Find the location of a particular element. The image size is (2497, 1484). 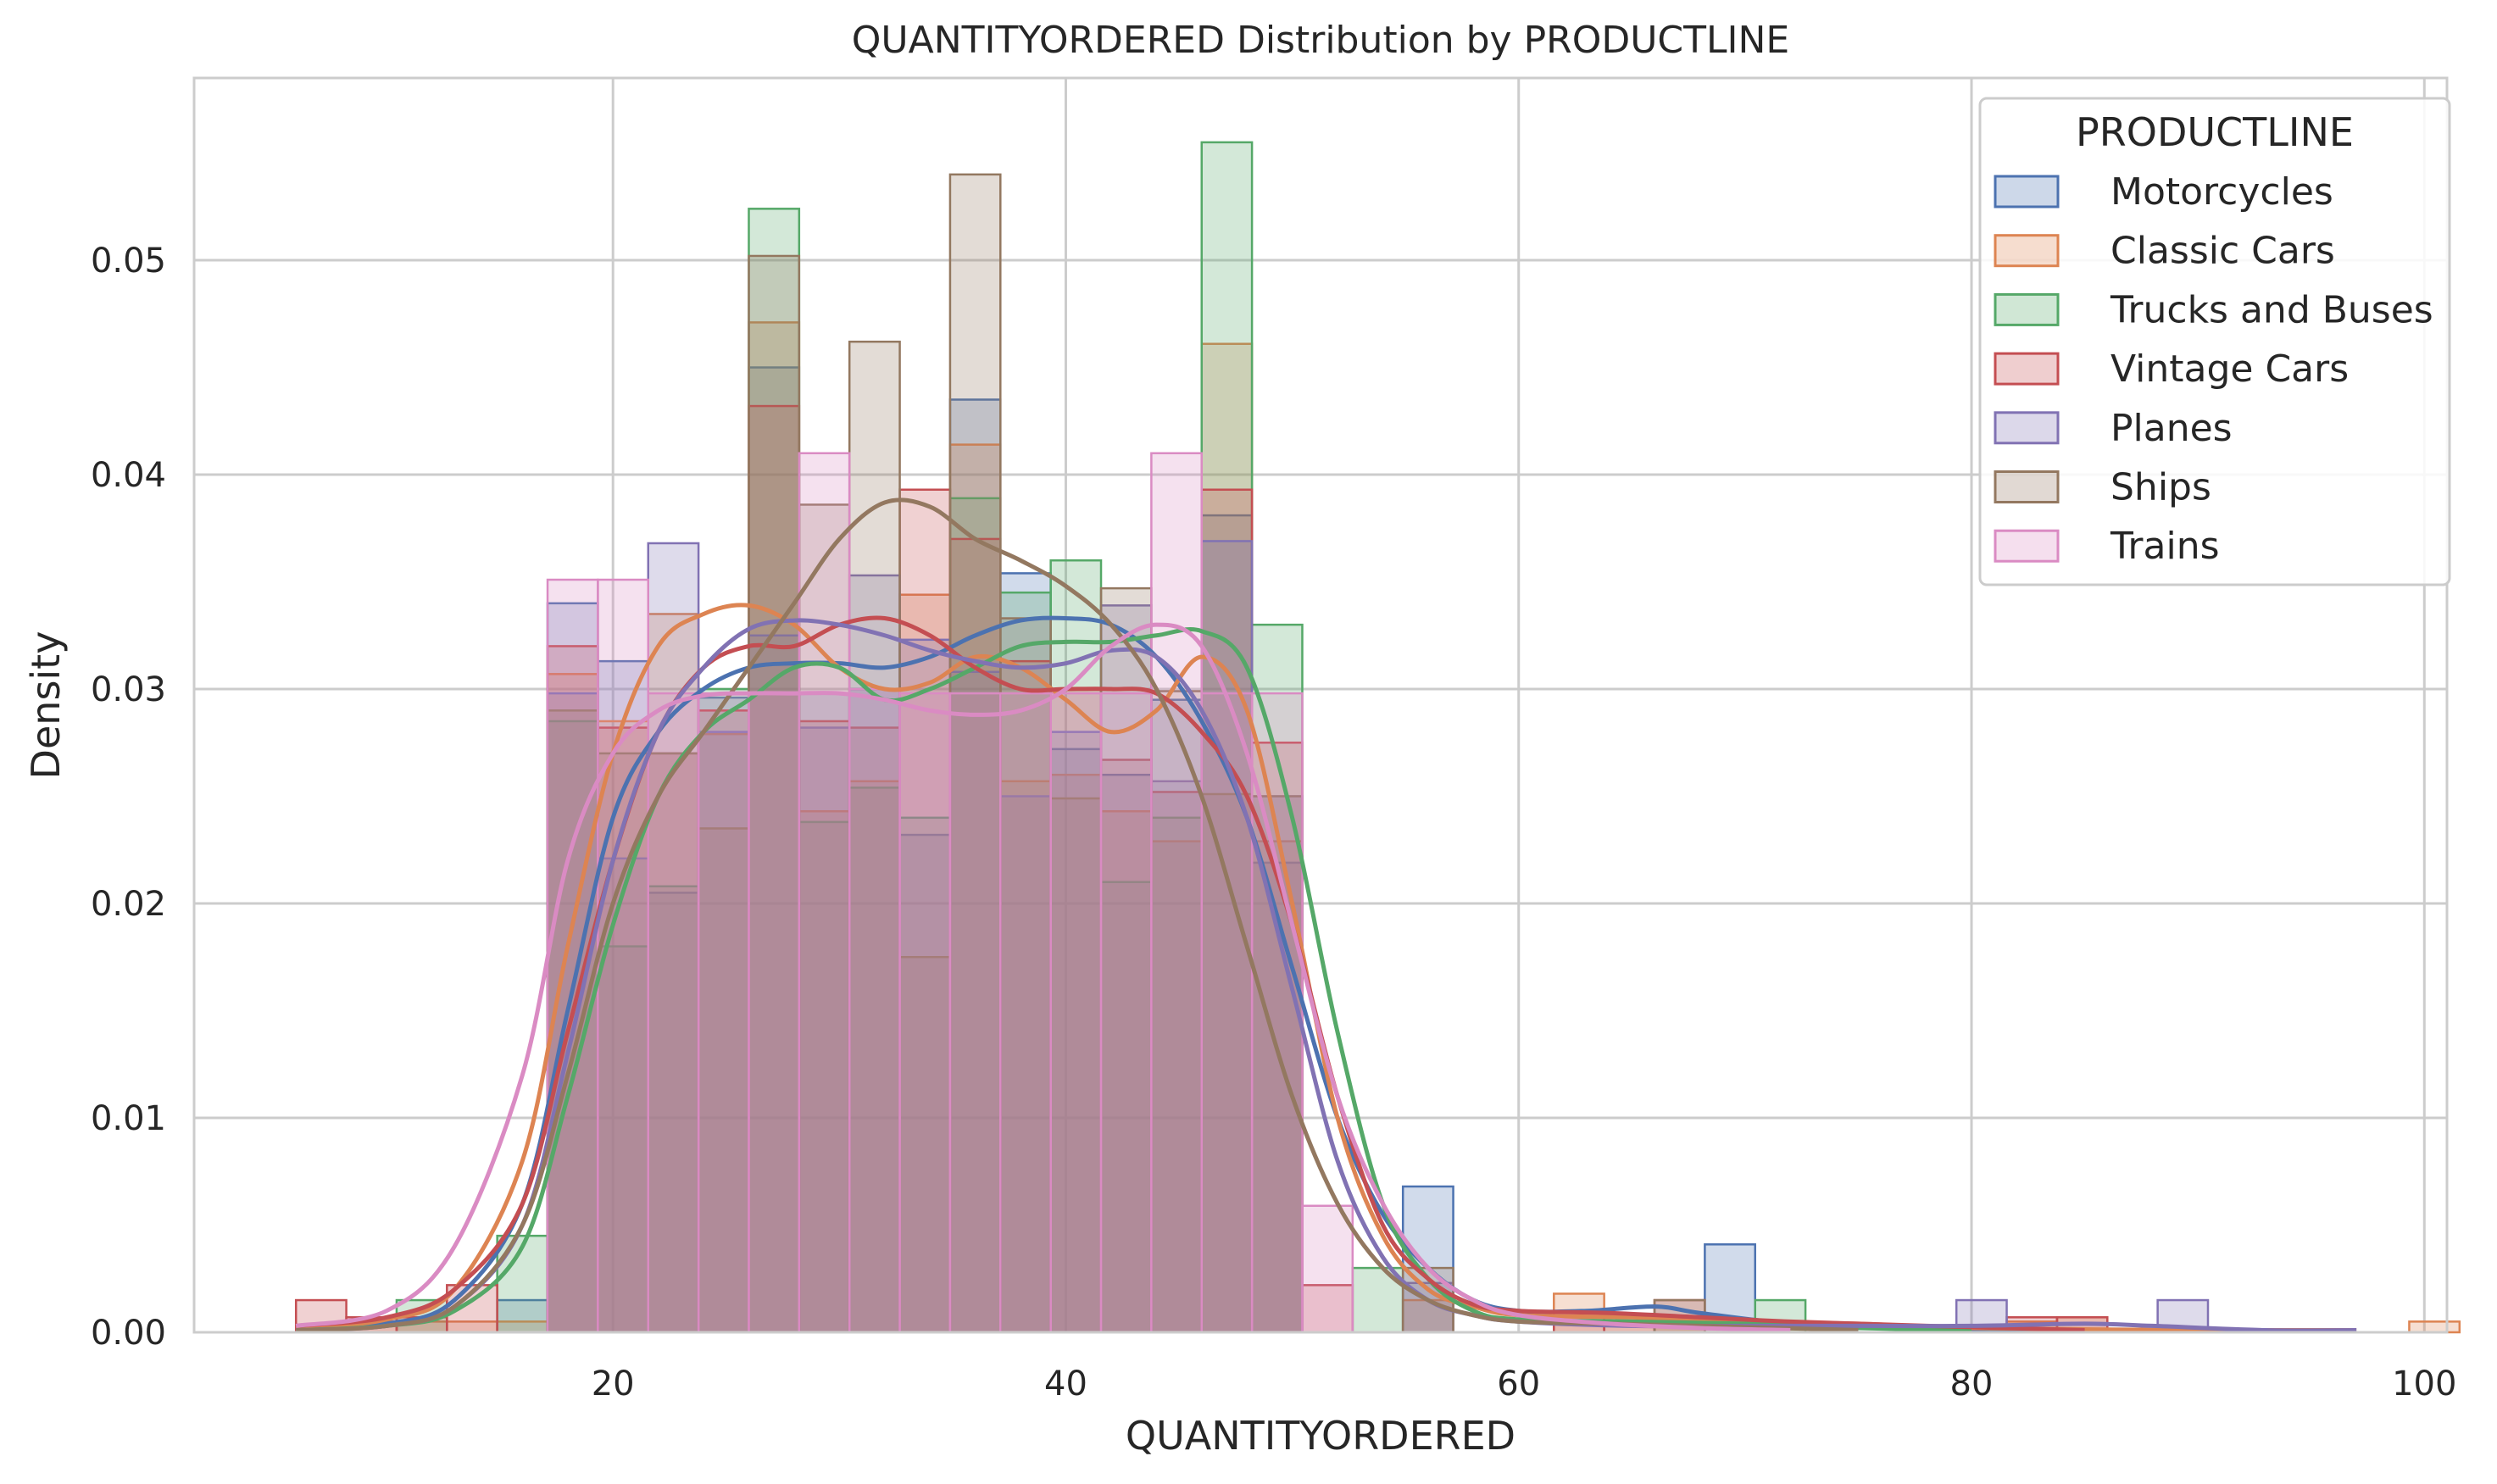

x-tick-label: 80 is located at coordinates (1972, 1384).